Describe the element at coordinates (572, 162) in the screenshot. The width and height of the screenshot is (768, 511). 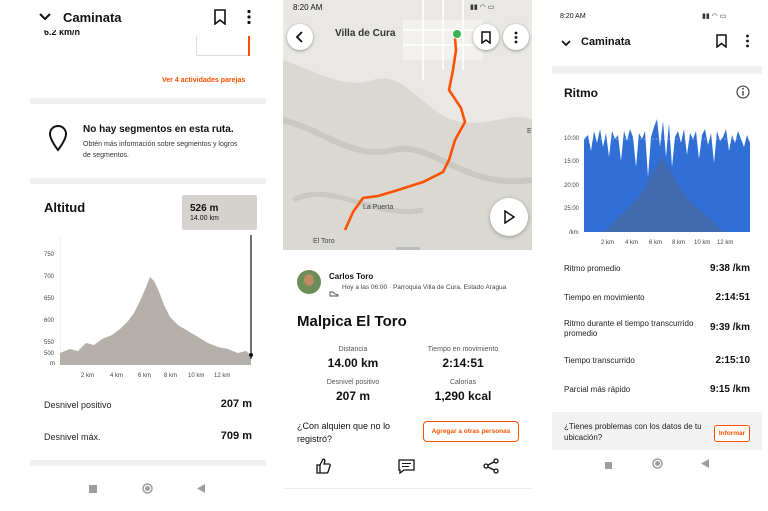
I see `y-tick-15: 15:00` at that location.